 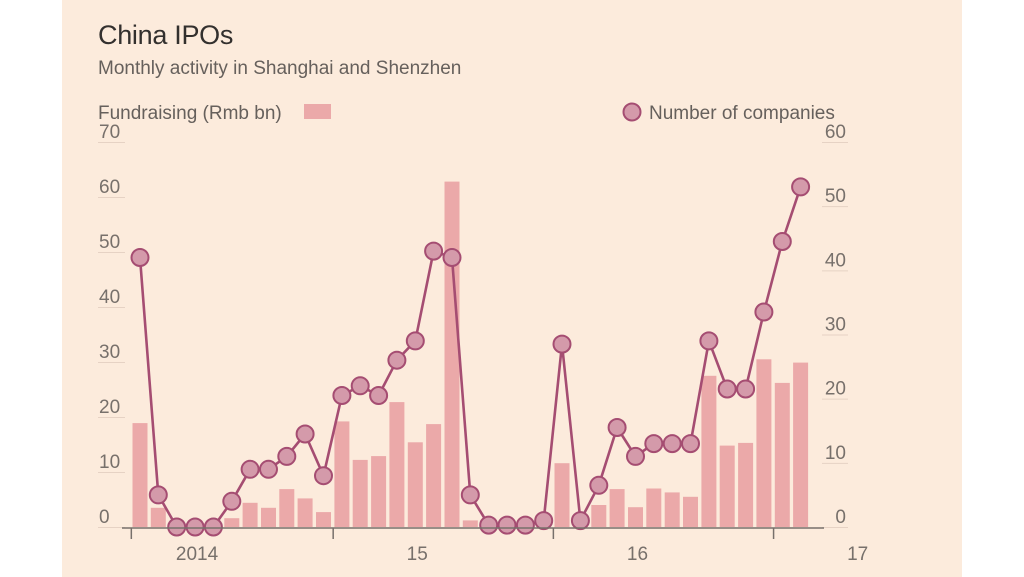 What do you see at coordinates (632, 112) in the screenshot?
I see `legend-line-marker` at bounding box center [632, 112].